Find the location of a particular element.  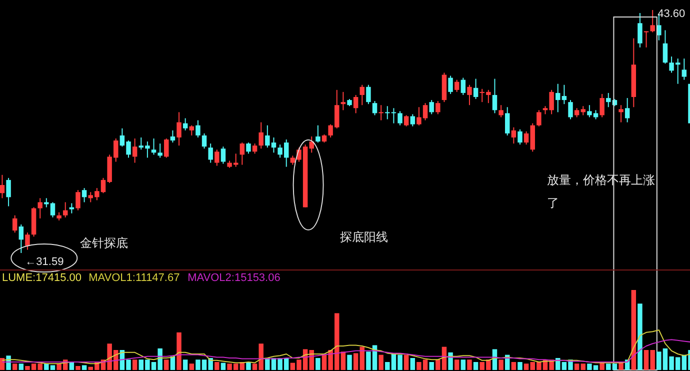

annotation: 43.60 is located at coordinates (672, 14).